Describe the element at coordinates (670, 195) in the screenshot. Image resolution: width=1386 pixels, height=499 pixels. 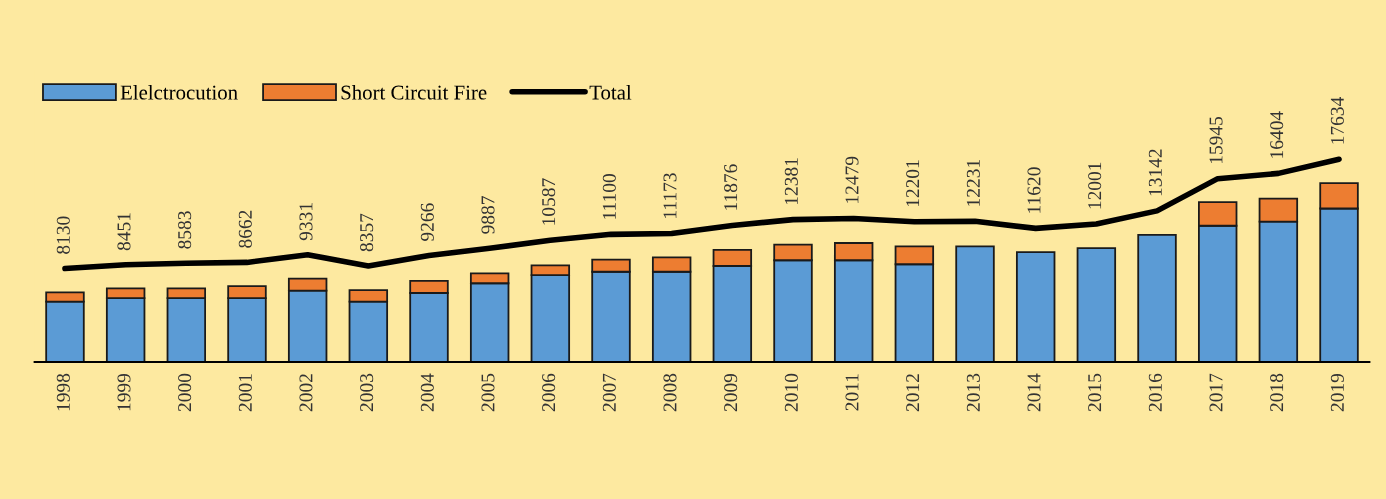
I see `data-label: 11173` at that location.